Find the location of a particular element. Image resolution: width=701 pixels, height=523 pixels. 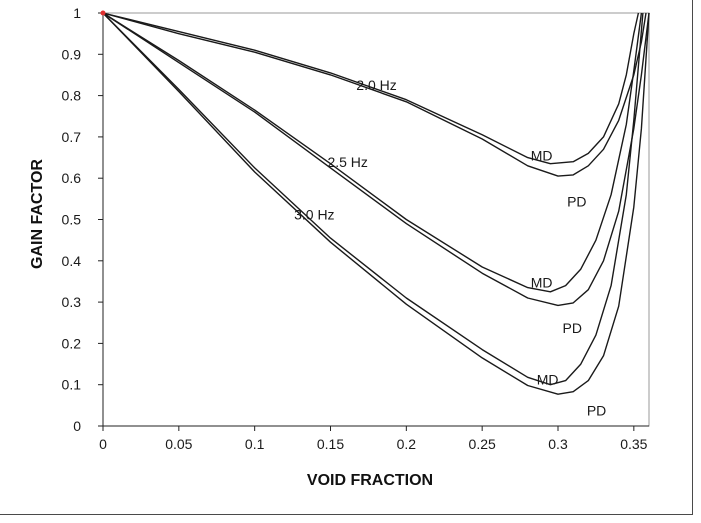

x-tick-label: 0.2 is located at coordinates (407, 444).